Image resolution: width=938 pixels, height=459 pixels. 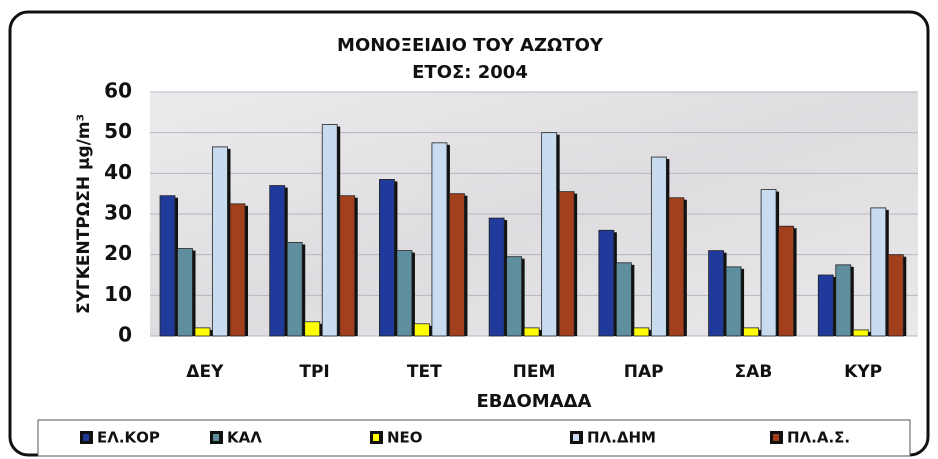 What do you see at coordinates (125, 335) in the screenshot?
I see `y-tick-label: 0` at bounding box center [125, 335].